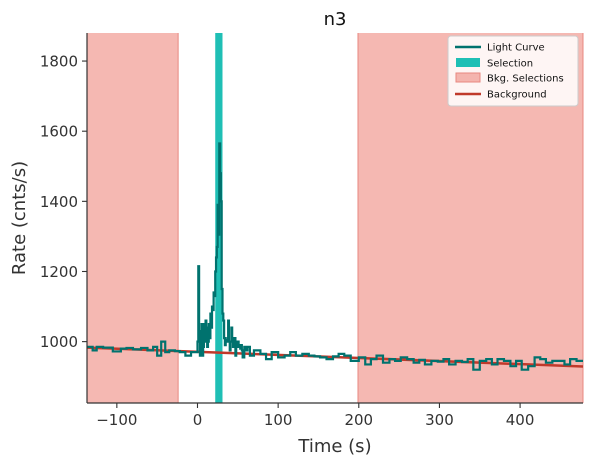 This screenshot has height=465, width=592. What do you see at coordinates (439, 420) in the screenshot?
I see `x-tick-label: 300` at bounding box center [439, 420].